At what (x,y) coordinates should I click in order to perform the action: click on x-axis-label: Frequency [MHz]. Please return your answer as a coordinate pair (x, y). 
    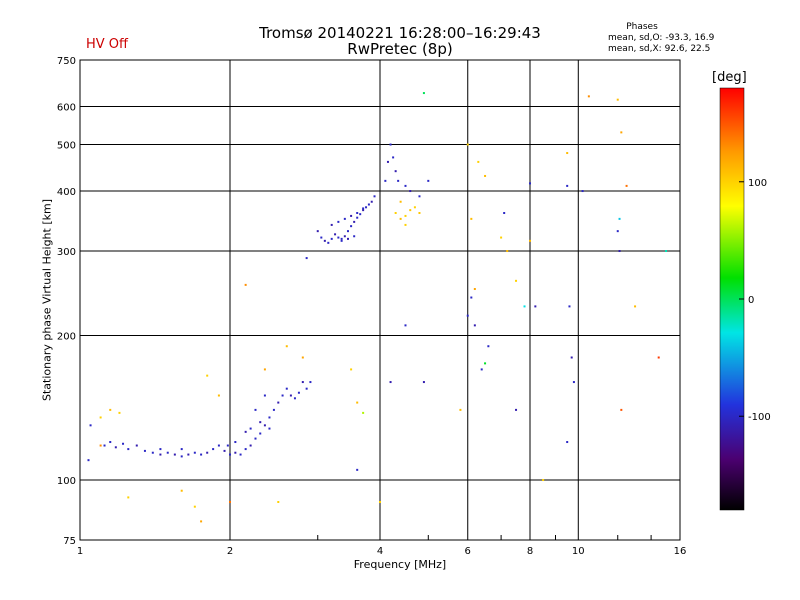
    Looking at the image, I should click on (400, 564).